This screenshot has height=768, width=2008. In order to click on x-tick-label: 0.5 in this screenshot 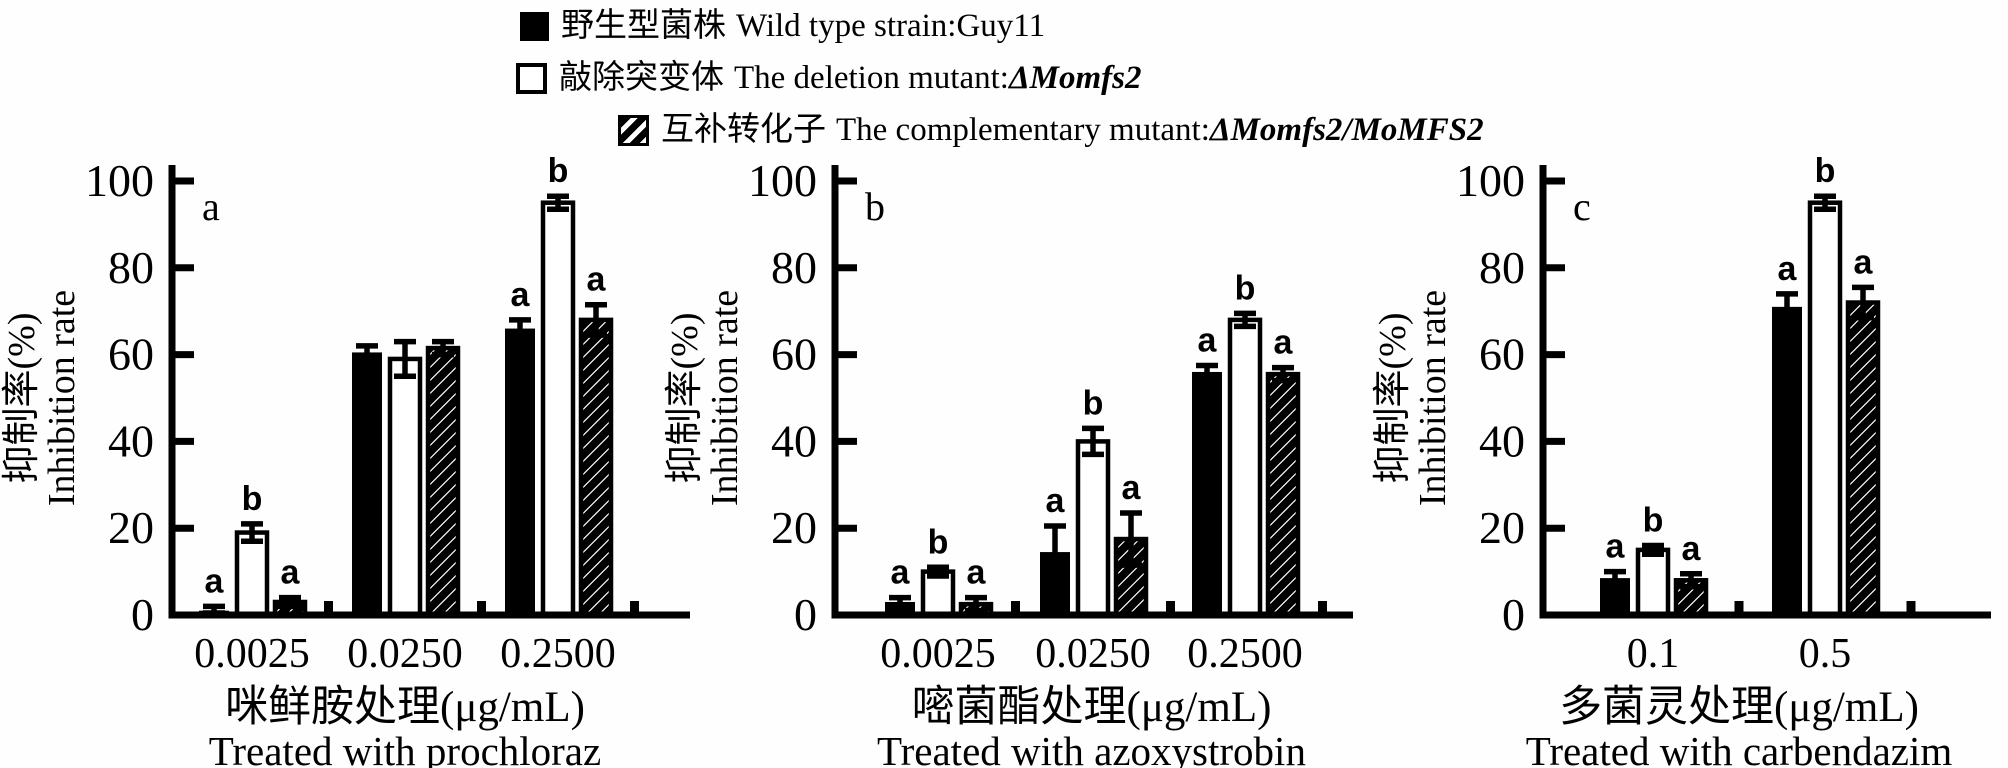, I will do `click(1825, 654)`.